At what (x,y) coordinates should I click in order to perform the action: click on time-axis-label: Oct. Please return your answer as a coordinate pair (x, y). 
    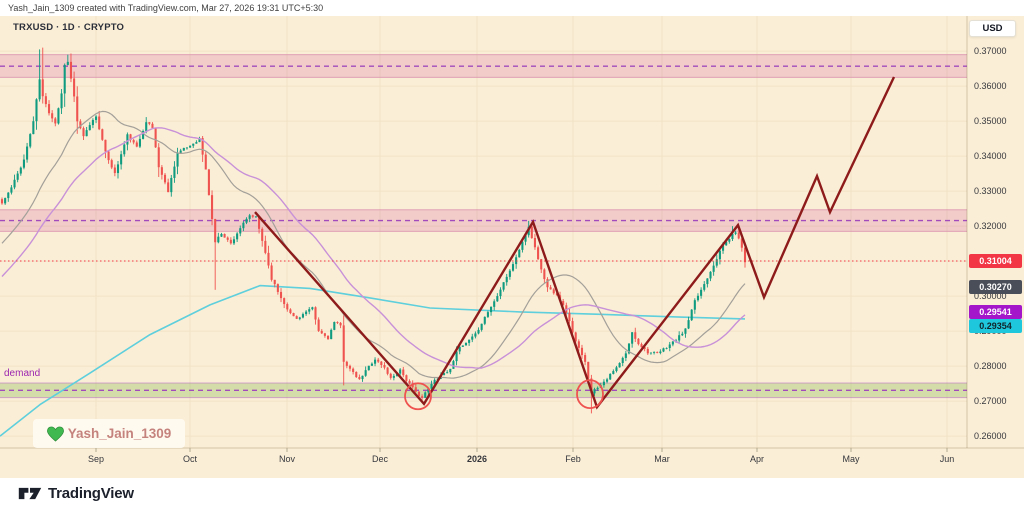
    Looking at the image, I should click on (189, 459).